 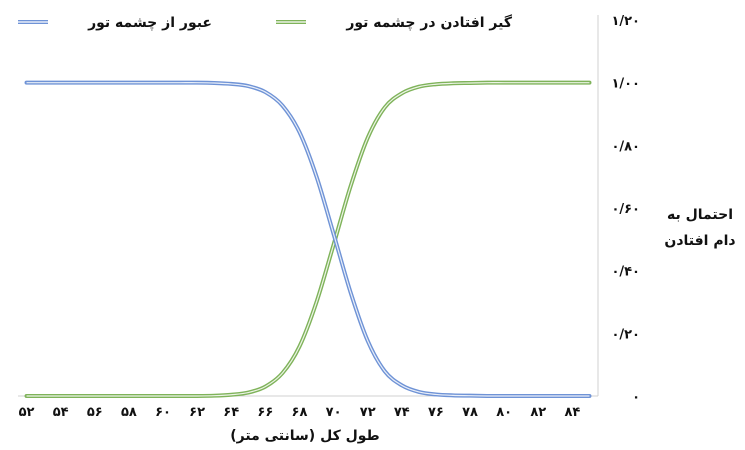 I want to click on legend-label-0: گیر افتادن در چشمه تور, so click(x=429, y=22).